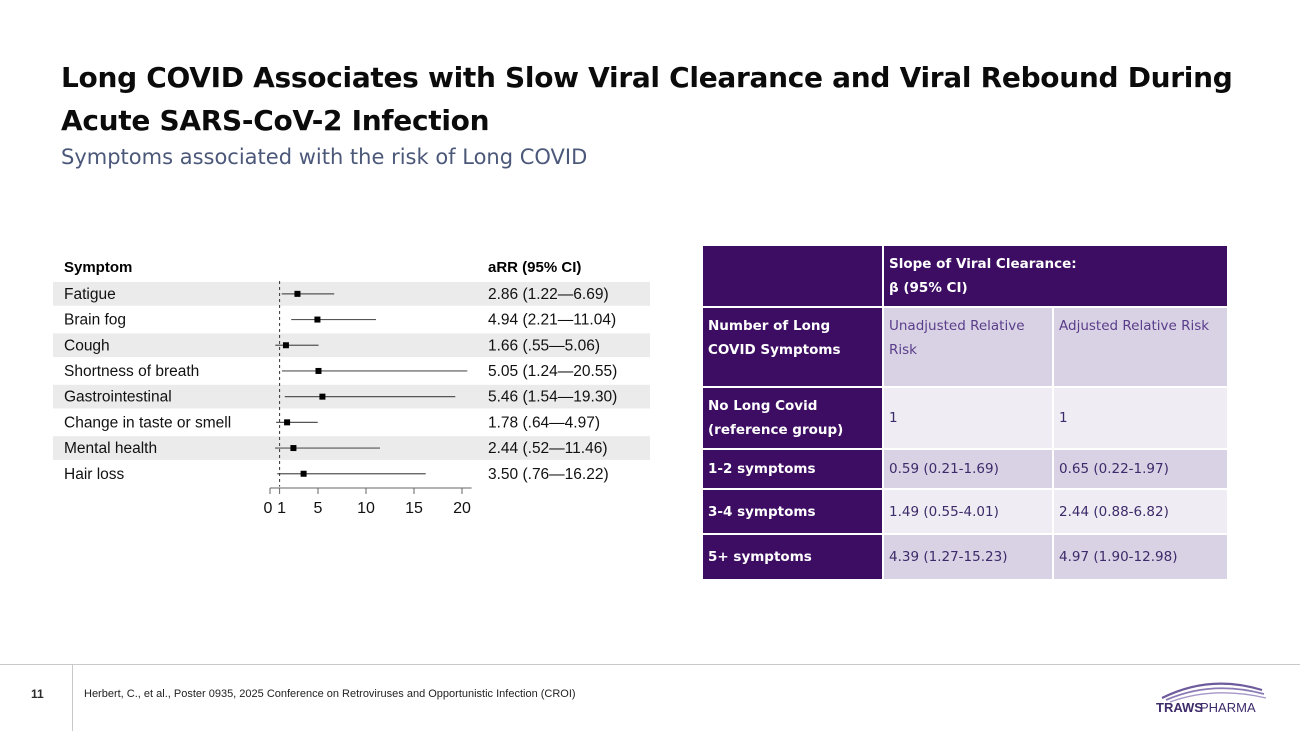 This screenshot has width=1300, height=731. Describe the element at coordinates (318, 508) in the screenshot. I see `forest-axis-tick-label: 5` at that location.